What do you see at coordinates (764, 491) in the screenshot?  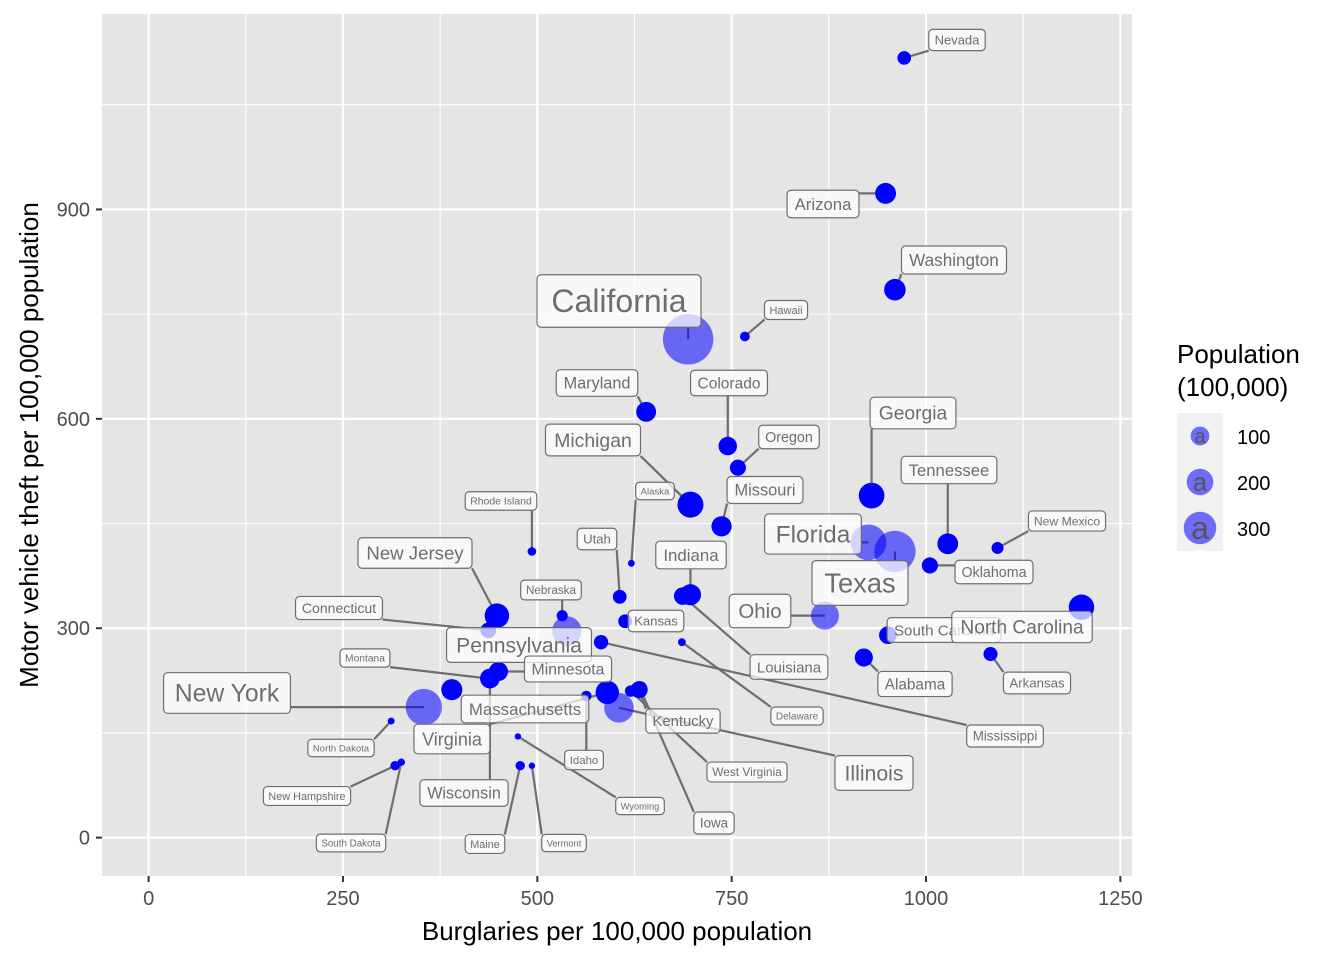 I see `label-text: Missouri` at bounding box center [764, 491].